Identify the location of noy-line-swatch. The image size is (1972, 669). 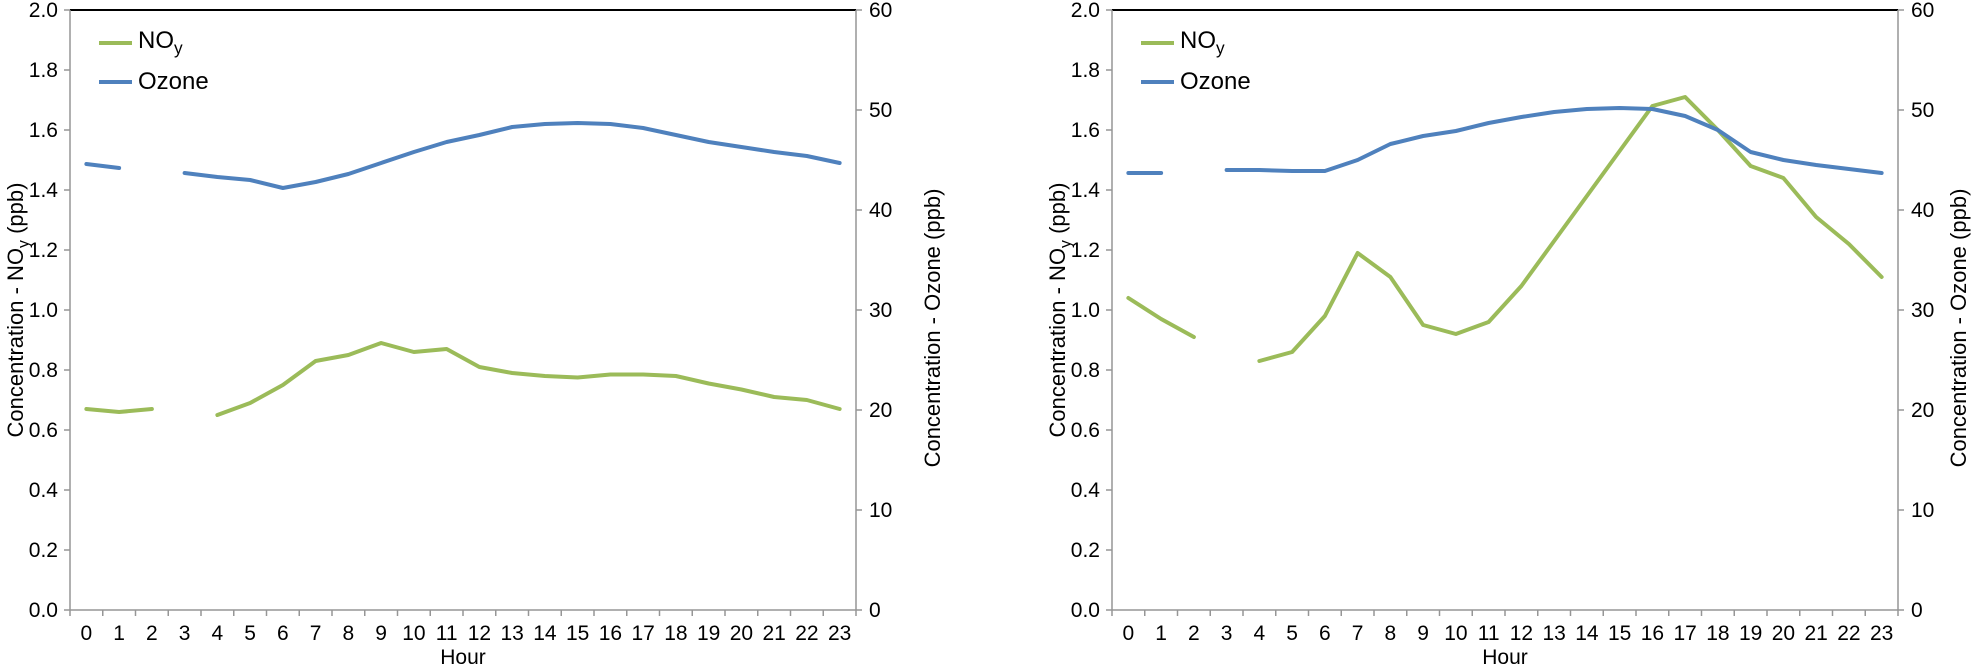
(1157, 42).